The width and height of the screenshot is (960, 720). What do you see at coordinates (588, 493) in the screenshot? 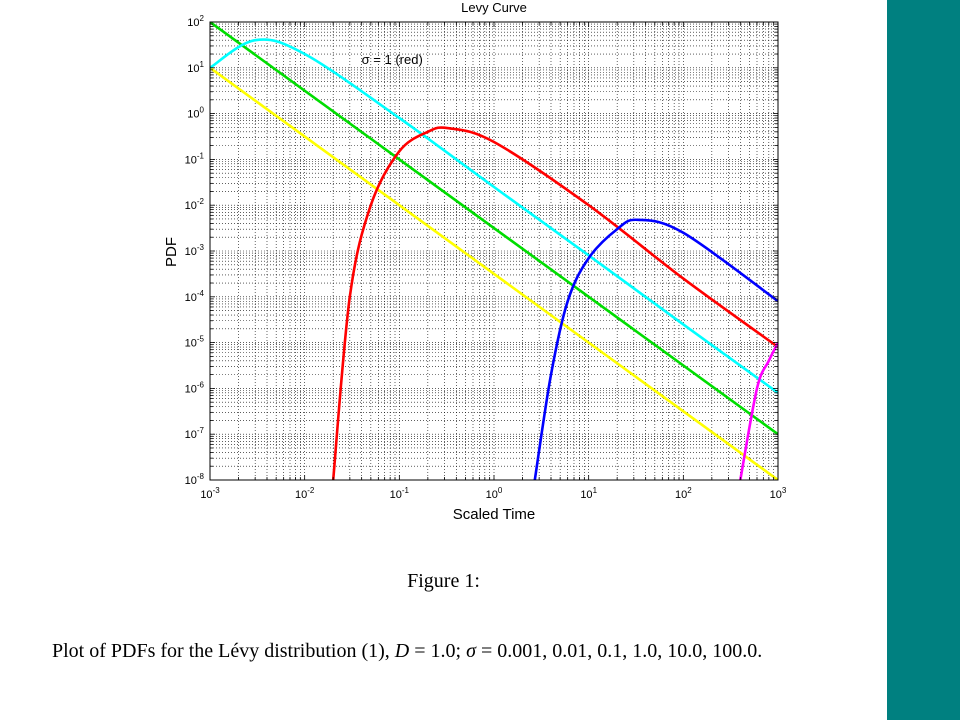
I see `x-tick-label: 10¹` at bounding box center [588, 493].